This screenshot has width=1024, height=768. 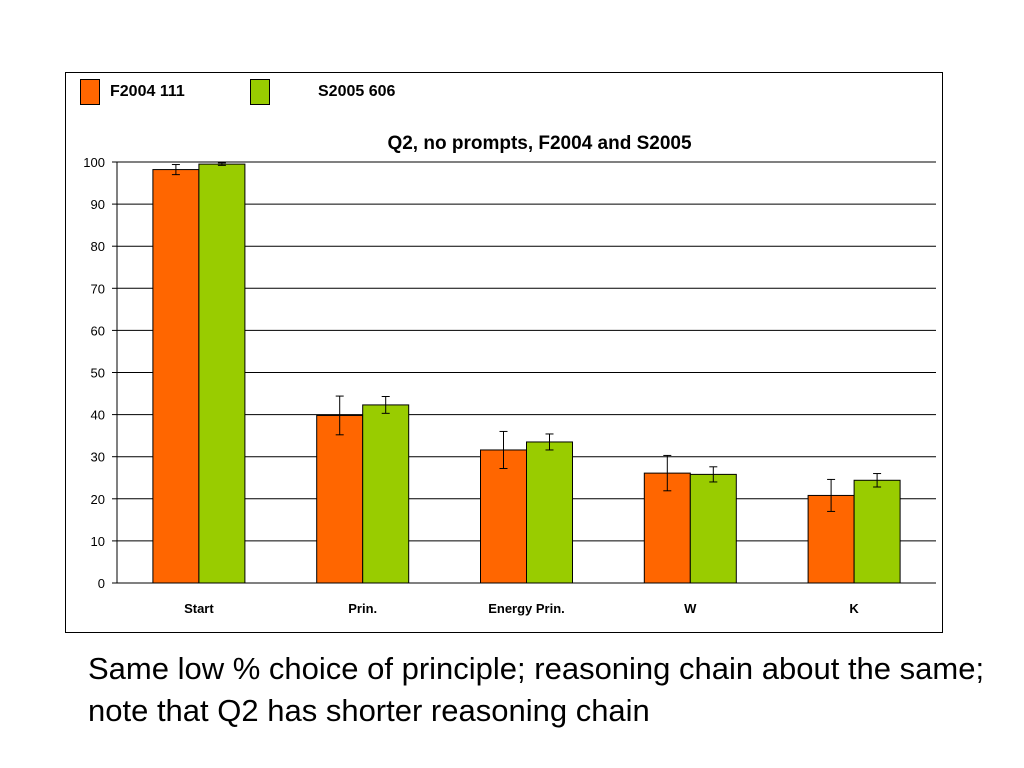 What do you see at coordinates (90, 92) in the screenshot?
I see `legend-swatch-f2004` at bounding box center [90, 92].